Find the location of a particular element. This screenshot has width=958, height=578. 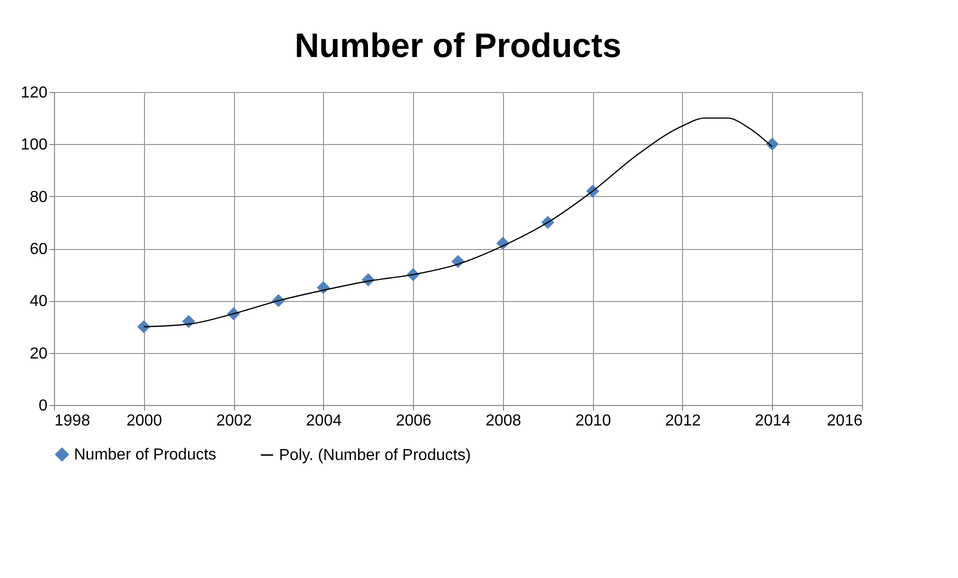

legend-label: Poly. (Number of Products) is located at coordinates (375, 455).